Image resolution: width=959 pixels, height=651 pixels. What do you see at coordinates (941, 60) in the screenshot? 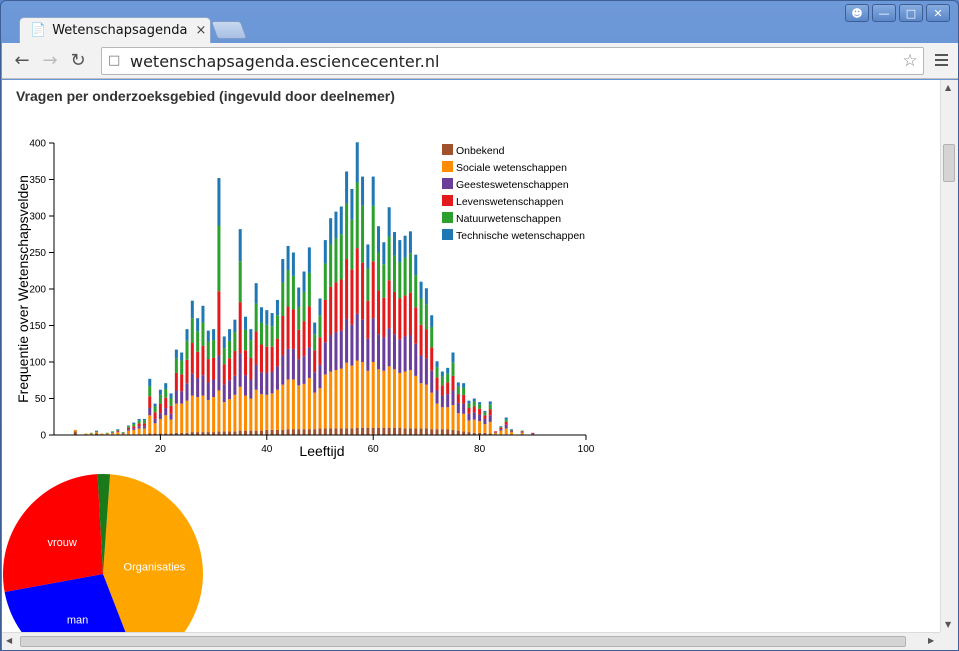
I see `menu-icon` at bounding box center [941, 60].